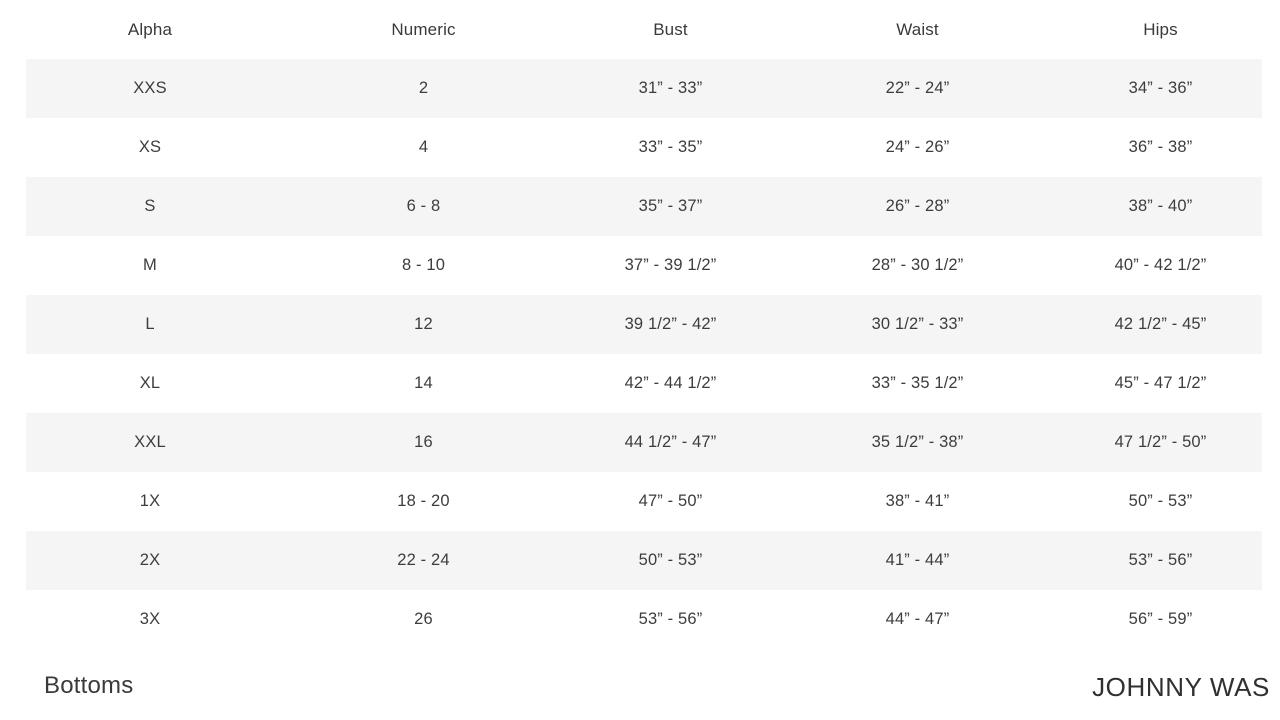 Image resolution: width=1280 pixels, height=720 pixels. What do you see at coordinates (670, 501) in the screenshot?
I see `table-cell-bust: 47” - 50”` at bounding box center [670, 501].